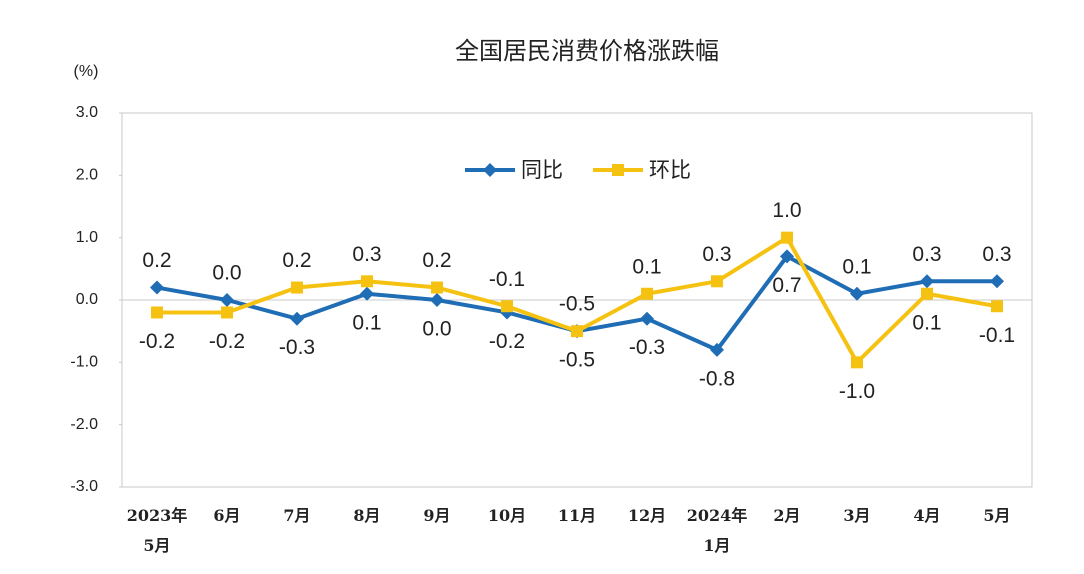 The image size is (1084, 574). What do you see at coordinates (786, 515) in the screenshot?
I see `x-tick-label: 2月` at bounding box center [786, 515].